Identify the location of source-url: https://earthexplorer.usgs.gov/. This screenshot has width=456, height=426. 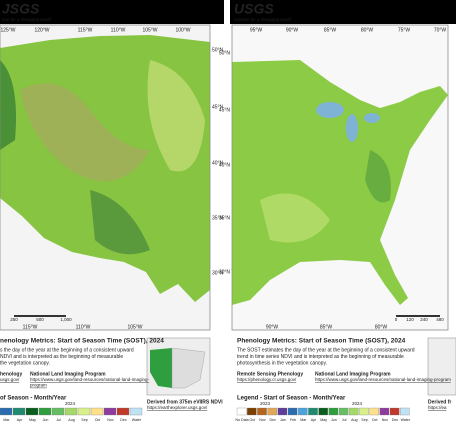
(177, 407).